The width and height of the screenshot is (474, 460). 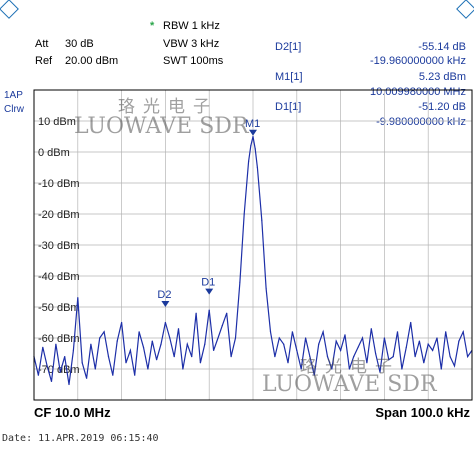 I want to click on y-tick-label: -30 dBm, so click(x=59, y=246).